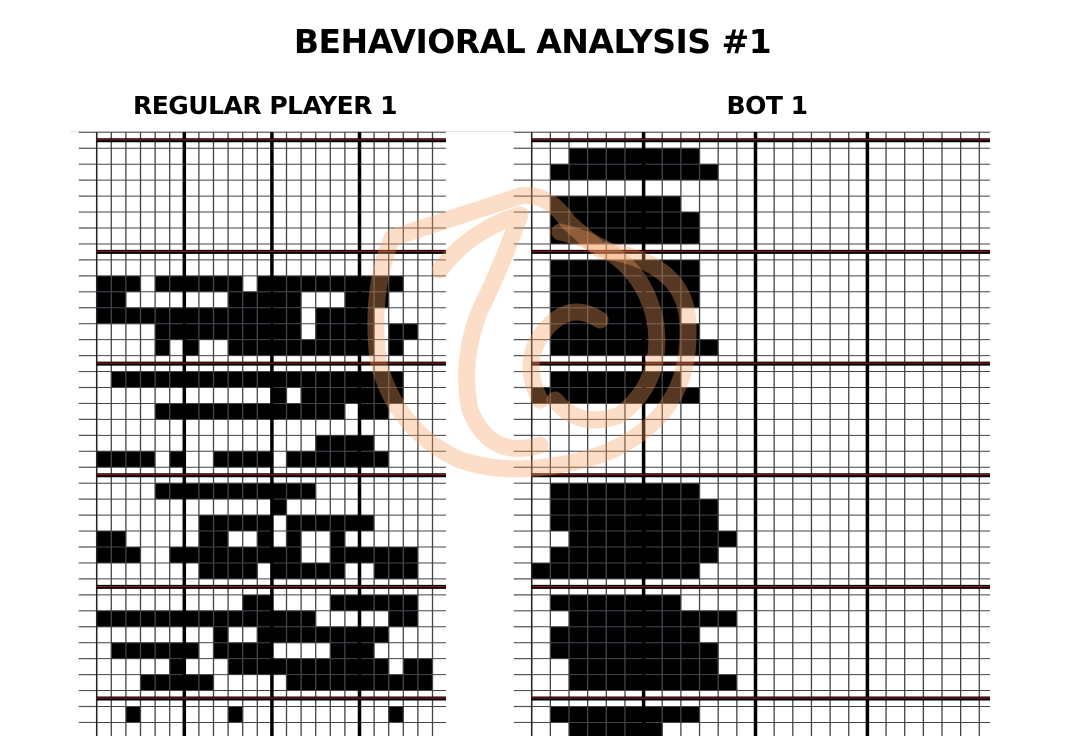  Describe the element at coordinates (532, 41) in the screenshot. I see `page-title: BEHAVIORAL ANALYSIS #1` at that location.